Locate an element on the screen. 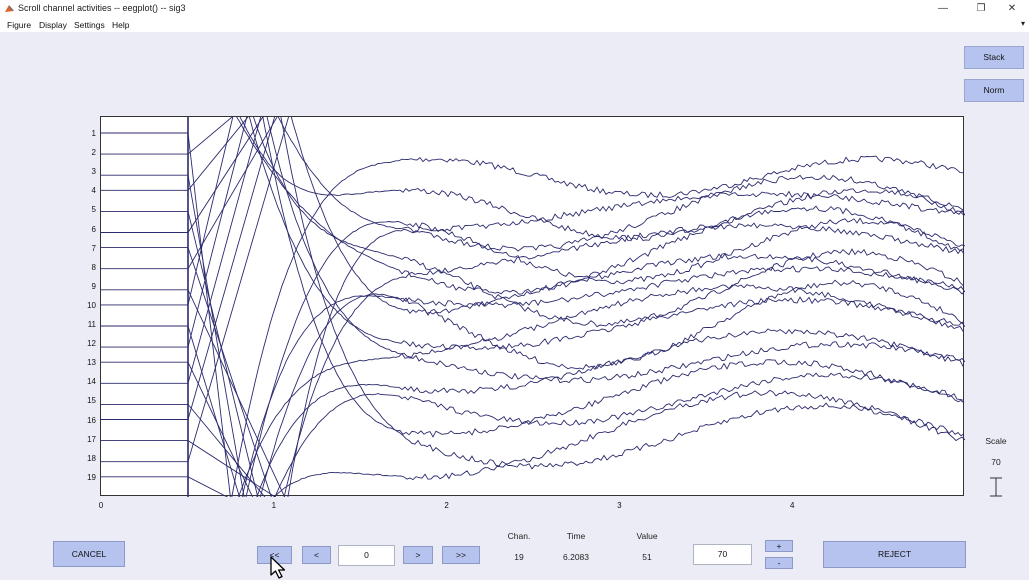 The width and height of the screenshot is (1029, 580). scale-plus-button: + is located at coordinates (779, 546).